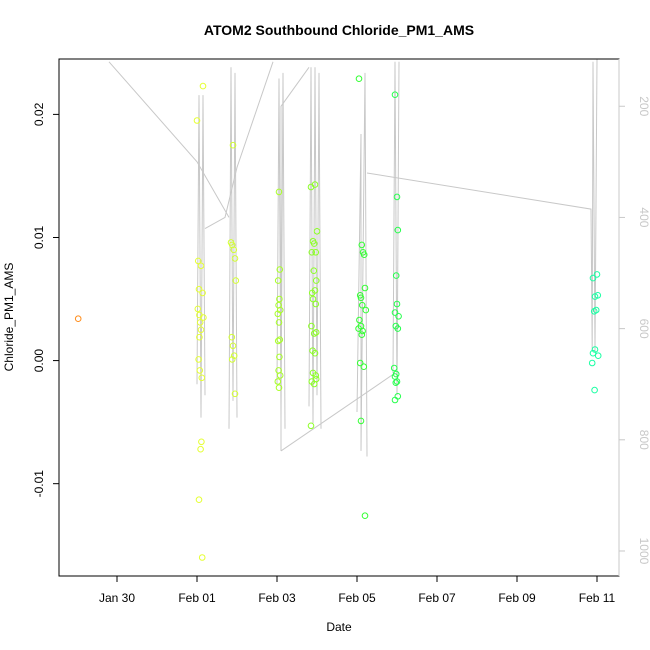  What do you see at coordinates (197, 598) in the screenshot?
I see `x-tick-label: Feb 01` at bounding box center [197, 598].